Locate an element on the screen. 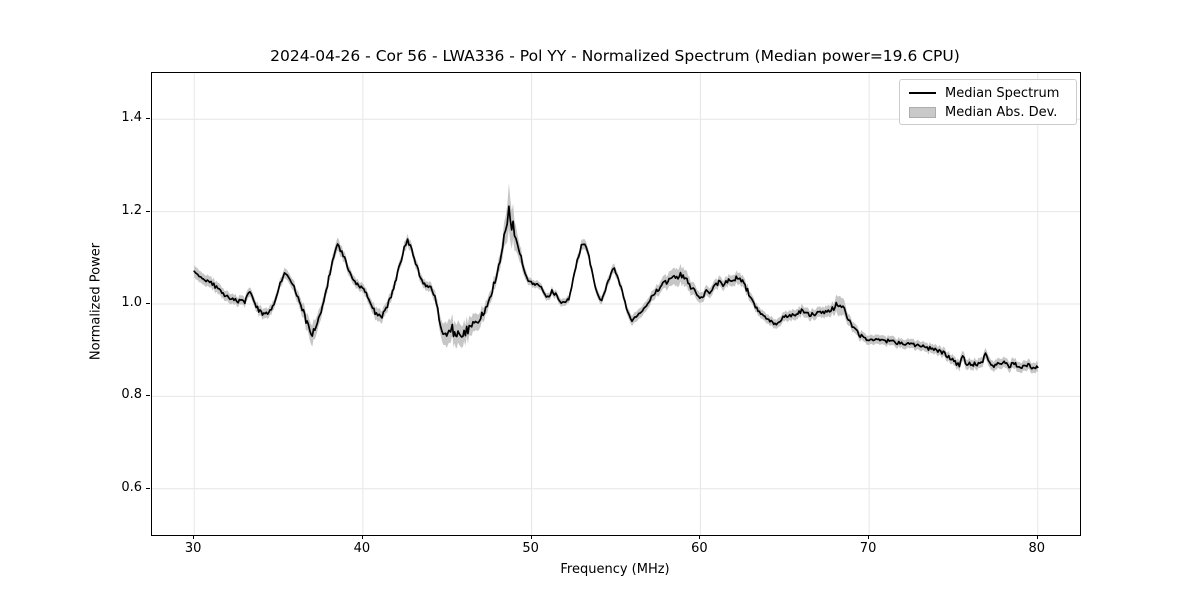 Image resolution: width=1200 pixels, height=600 pixels. patch-swatch is located at coordinates (922, 112).